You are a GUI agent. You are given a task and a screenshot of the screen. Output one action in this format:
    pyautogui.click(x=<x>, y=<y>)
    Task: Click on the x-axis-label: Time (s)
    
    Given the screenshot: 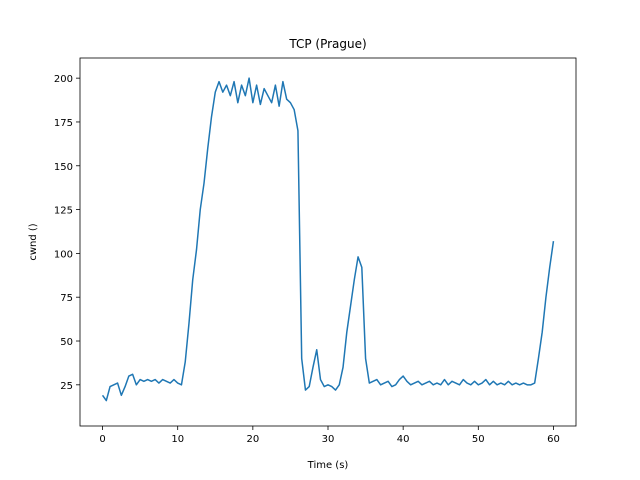 What is the action you would take?
    pyautogui.click(x=328, y=465)
    